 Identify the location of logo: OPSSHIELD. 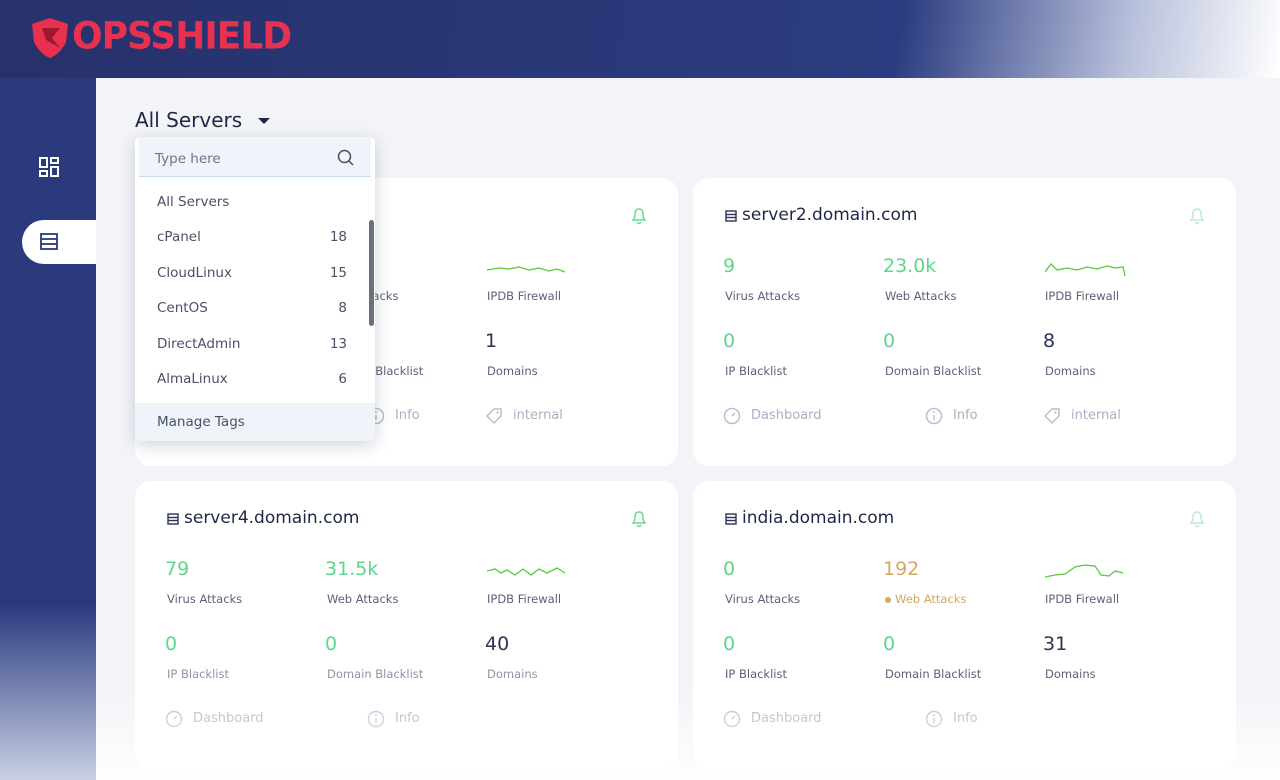
(182, 36).